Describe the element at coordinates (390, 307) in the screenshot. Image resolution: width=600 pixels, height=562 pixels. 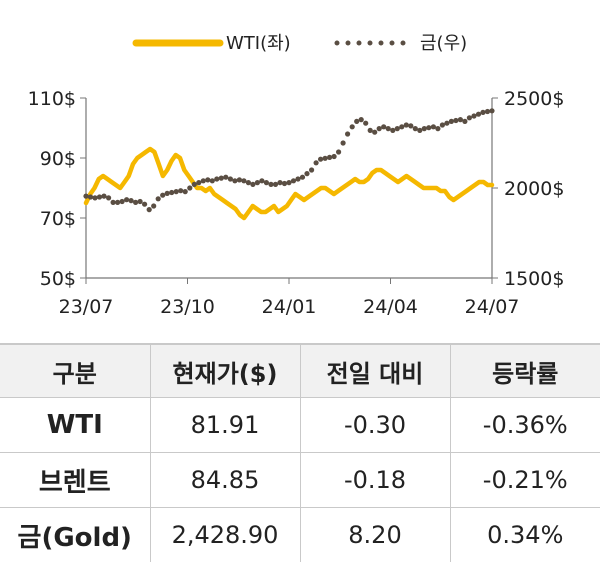
I see `x-tick-label: 24/04` at that location.